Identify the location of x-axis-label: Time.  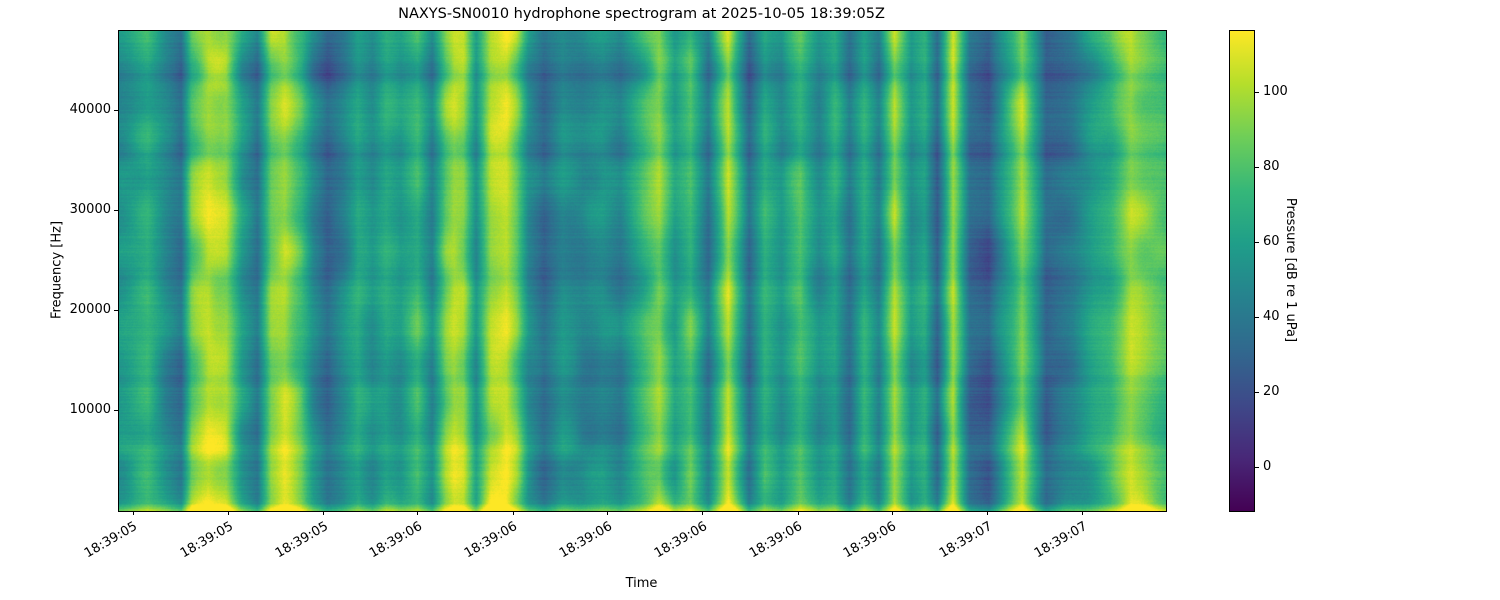
(641, 583).